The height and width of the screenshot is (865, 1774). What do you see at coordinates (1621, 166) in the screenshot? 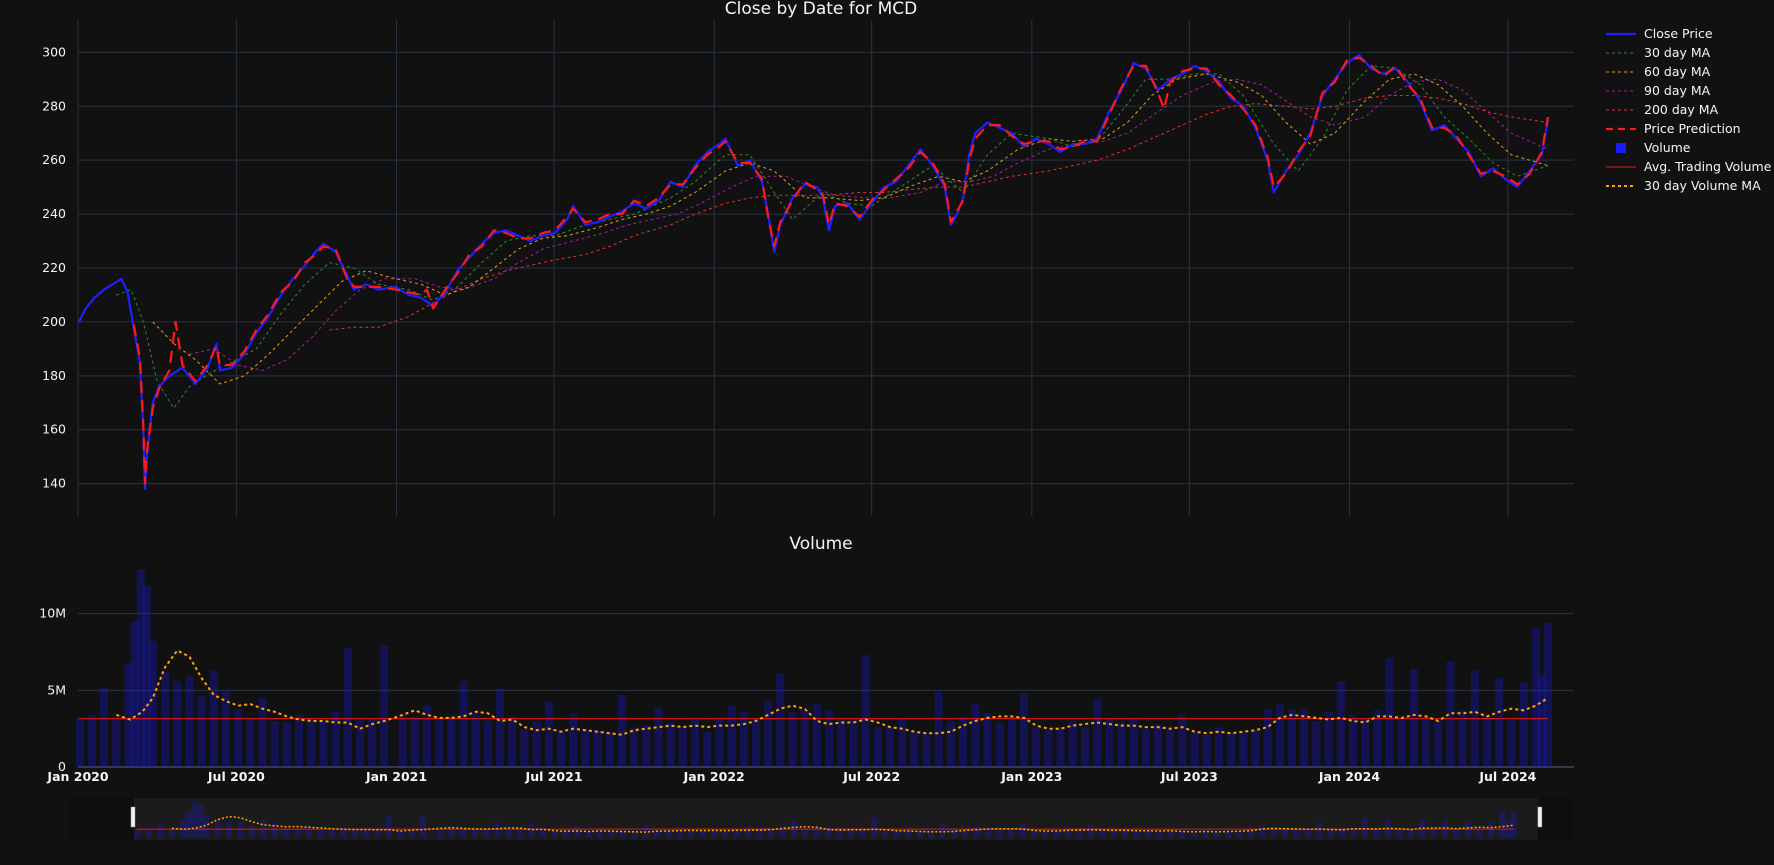
I see `legend-swatch-avg-trading-volume` at bounding box center [1621, 166].